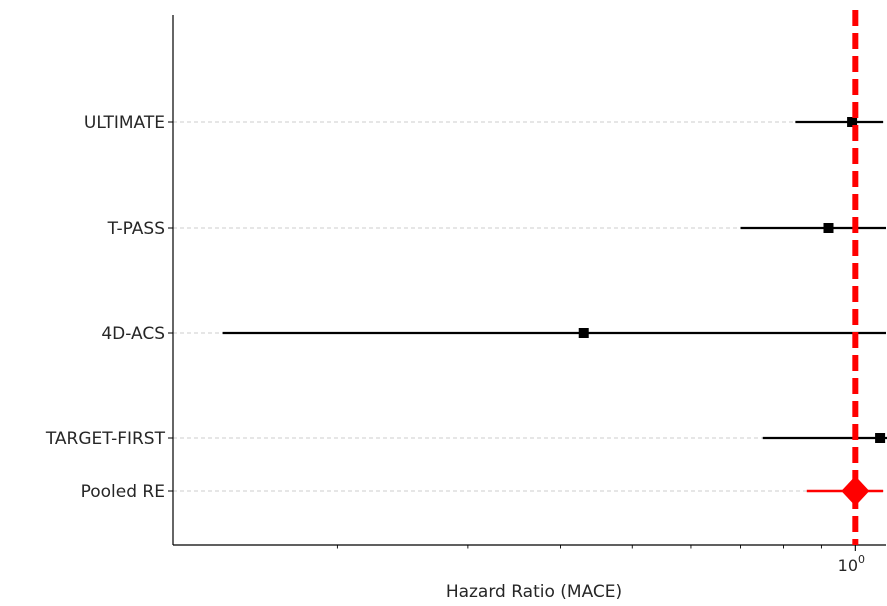  What do you see at coordinates (136, 229) in the screenshot?
I see `y-tick-label: T-PASS` at bounding box center [136, 229].